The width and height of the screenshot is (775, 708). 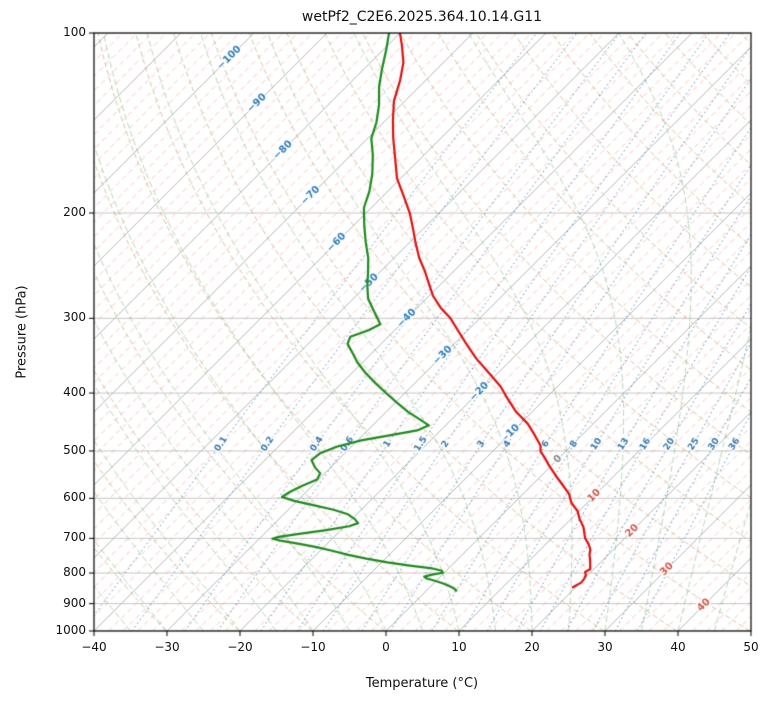 What do you see at coordinates (74, 537) in the screenshot?
I see `y-tick-label: 700` at bounding box center [74, 537].